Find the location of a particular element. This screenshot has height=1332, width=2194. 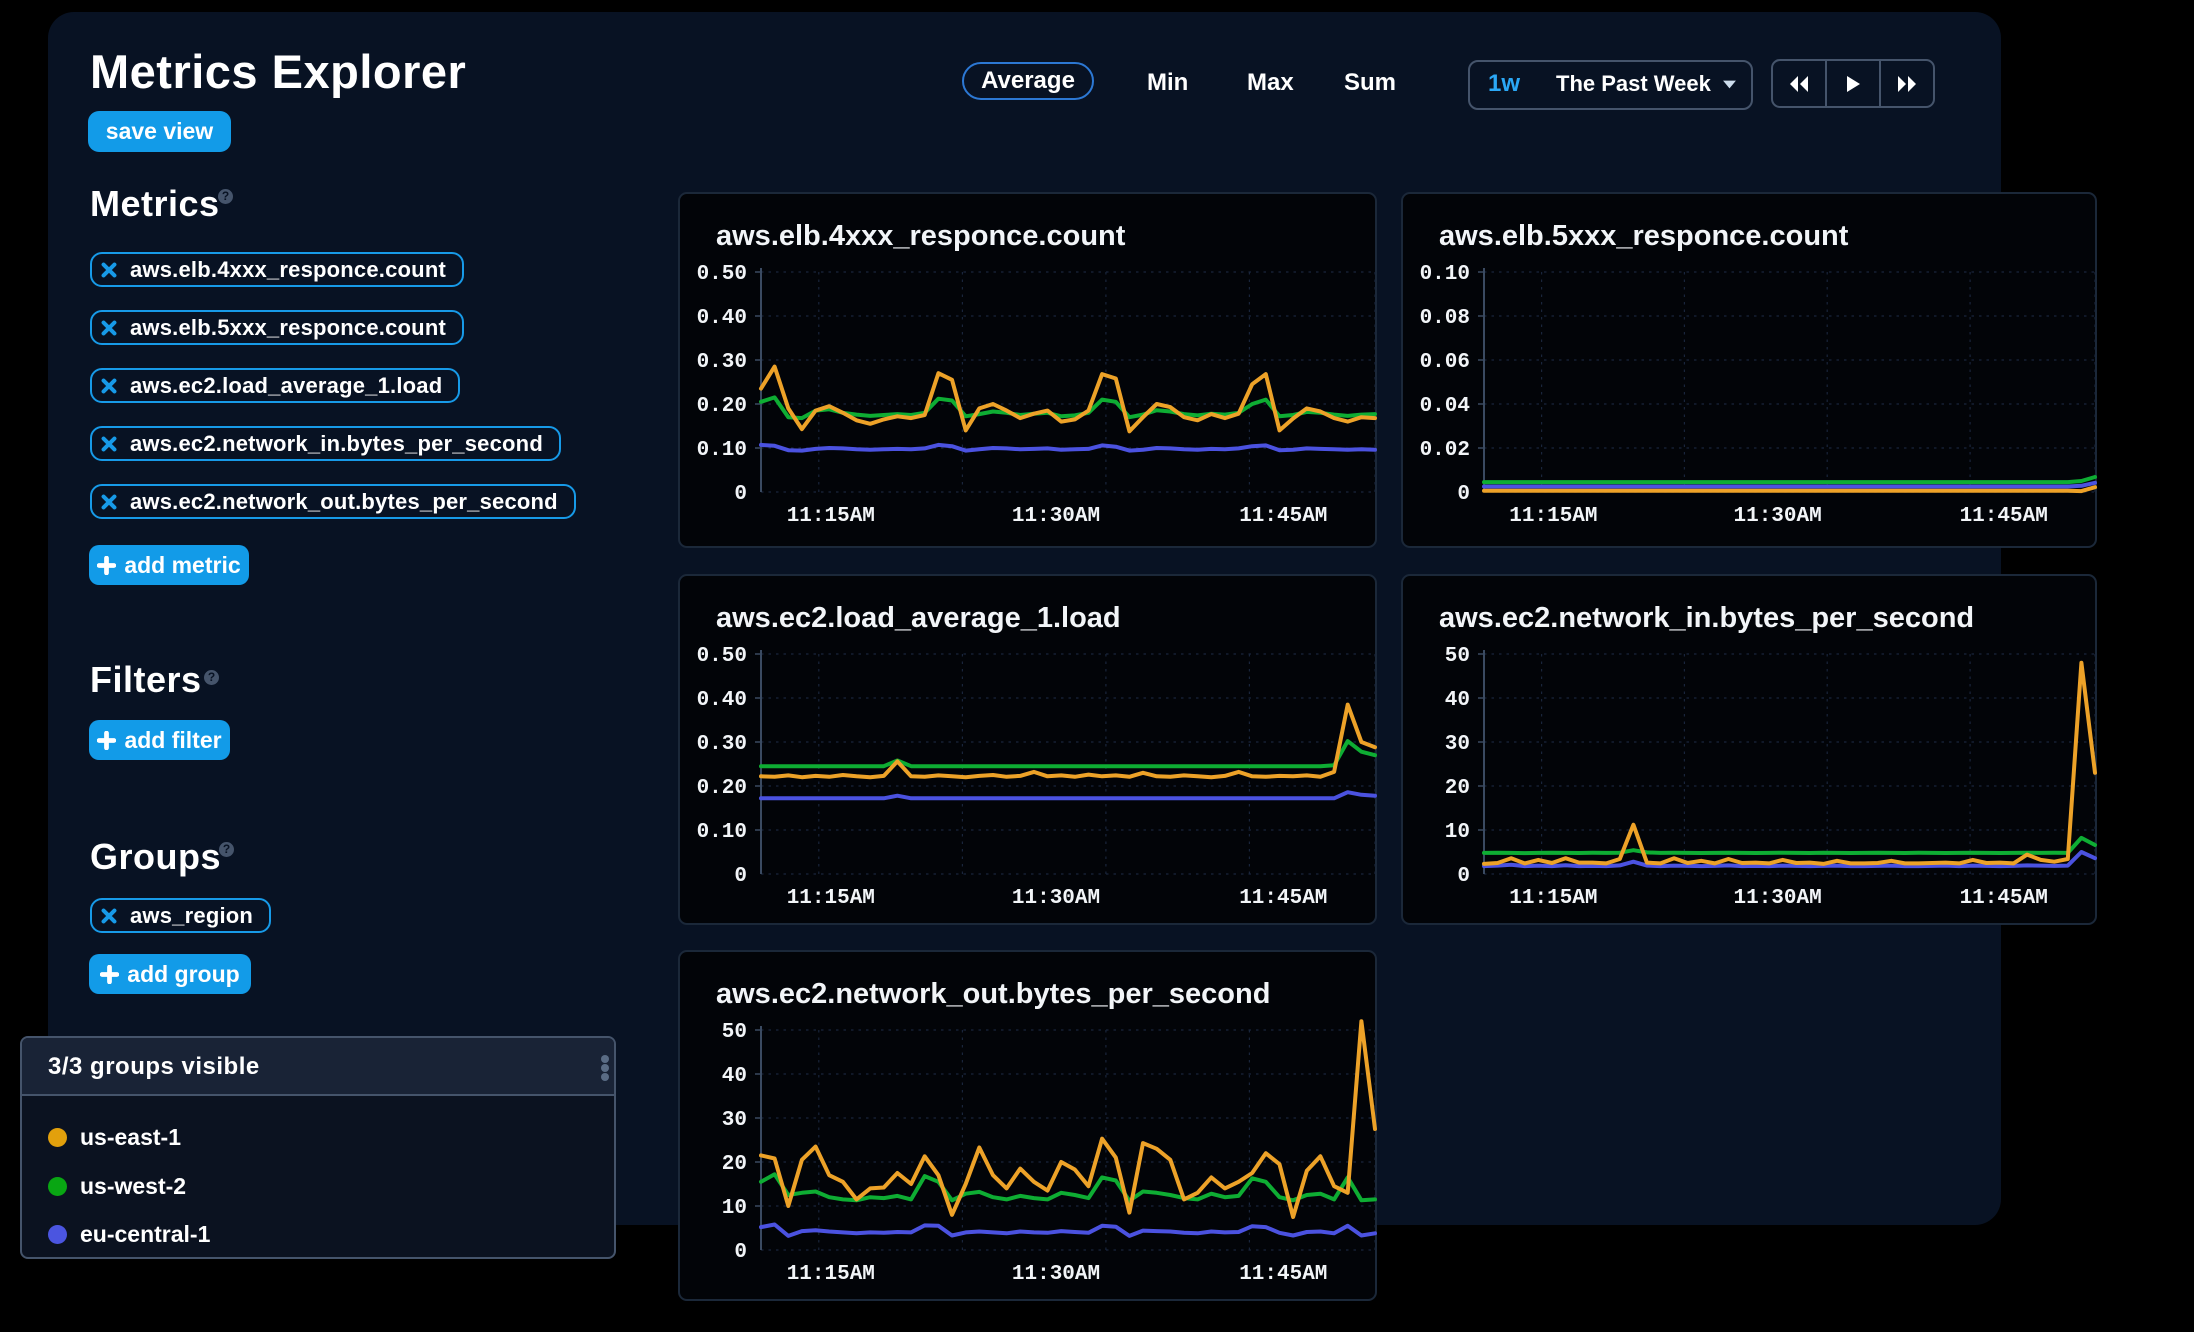

svg-text: 0.02 is located at coordinates (1445, 450).